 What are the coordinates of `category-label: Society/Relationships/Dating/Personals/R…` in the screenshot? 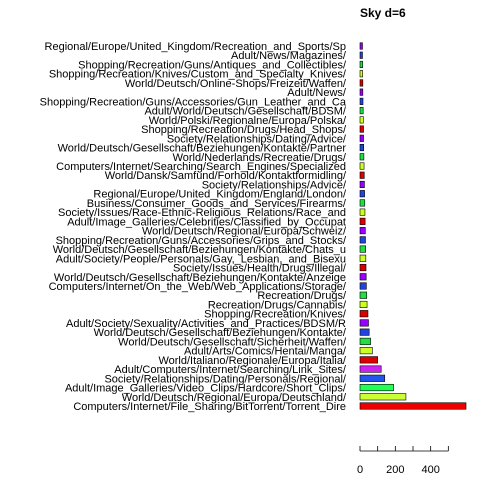 It's located at (225, 379).